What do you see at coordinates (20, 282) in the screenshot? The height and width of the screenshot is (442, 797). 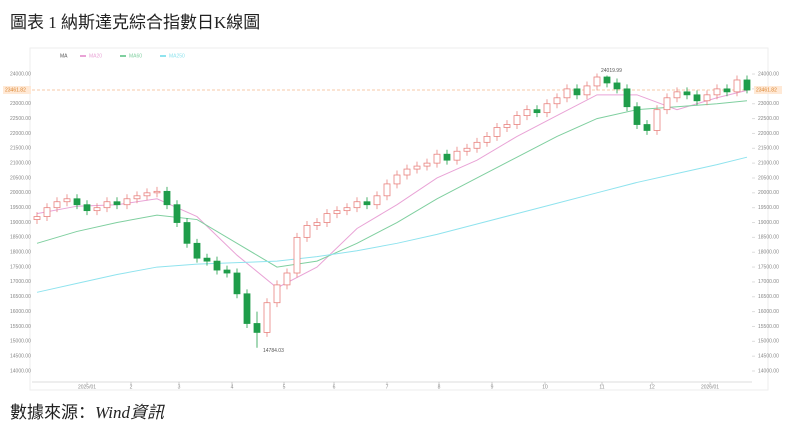 I see `y-tick-label: 17000.00` at bounding box center [20, 282].